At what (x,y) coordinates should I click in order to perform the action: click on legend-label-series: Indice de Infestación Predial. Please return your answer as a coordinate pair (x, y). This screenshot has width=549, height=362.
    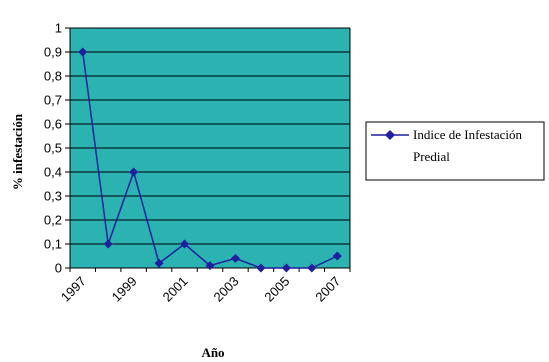
    Looking at the image, I should click on (468, 145).